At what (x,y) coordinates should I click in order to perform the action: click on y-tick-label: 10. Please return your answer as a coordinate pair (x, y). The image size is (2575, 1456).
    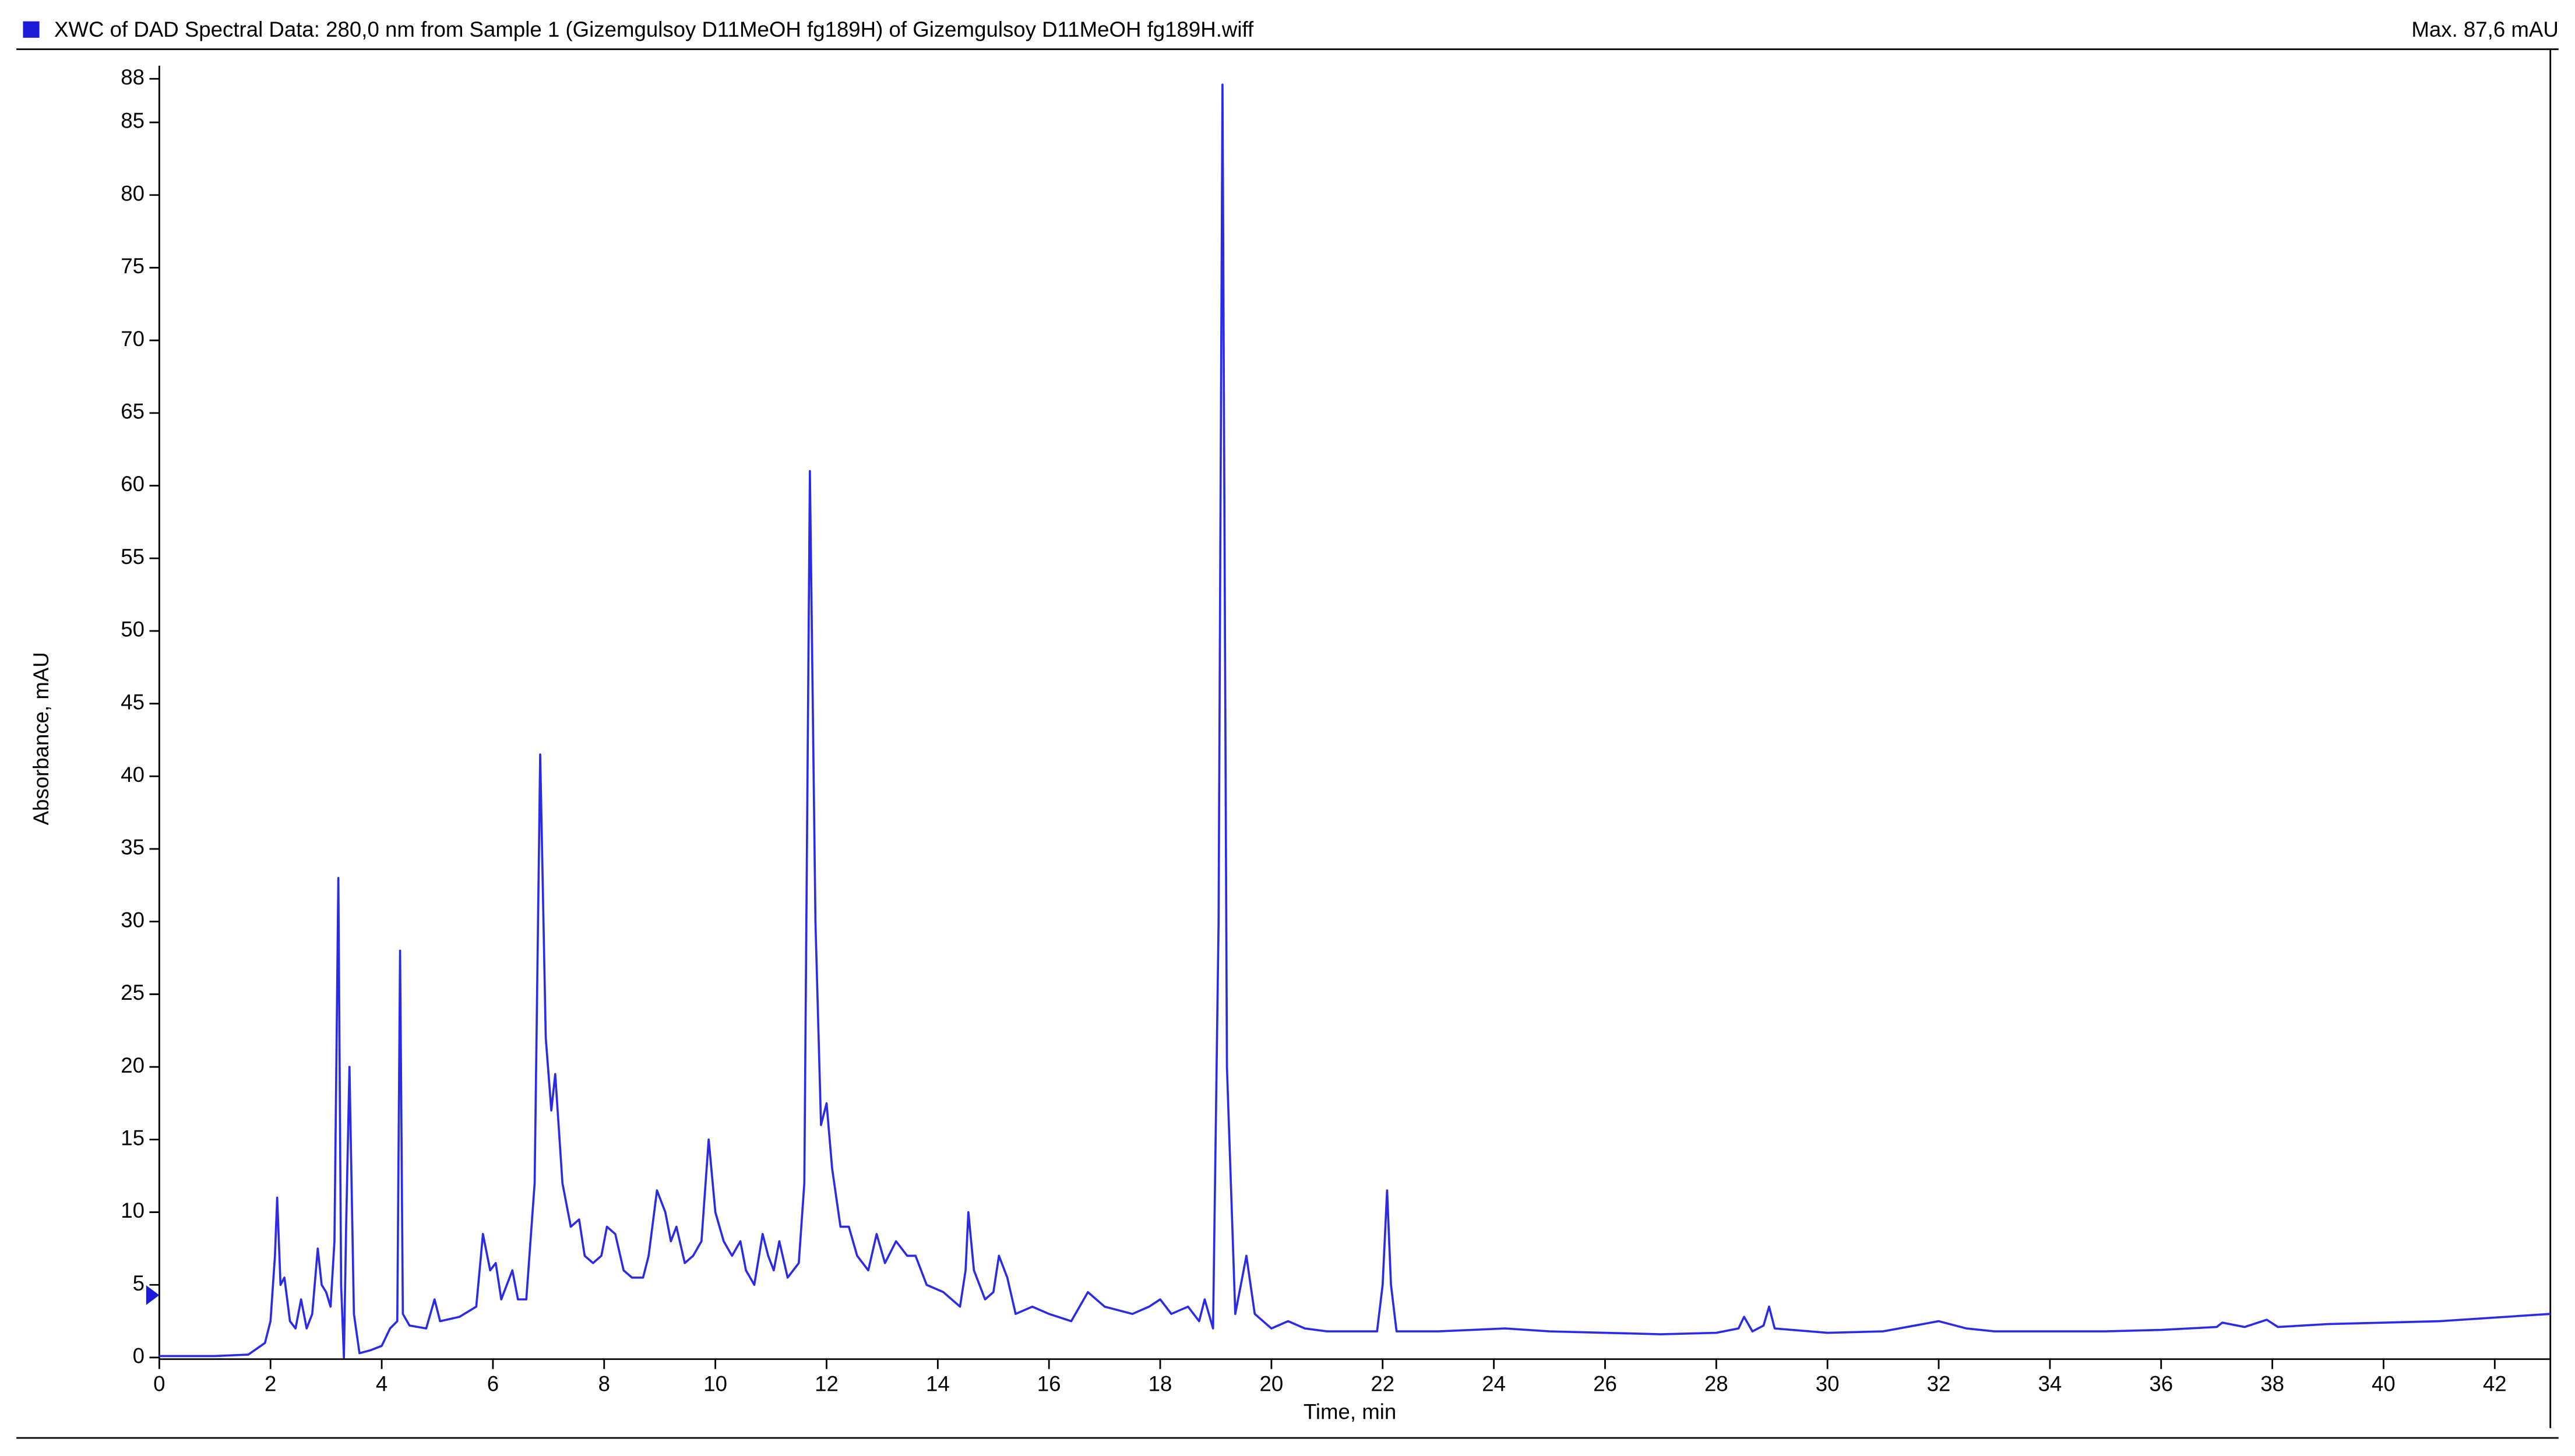
    Looking at the image, I should click on (133, 1210).